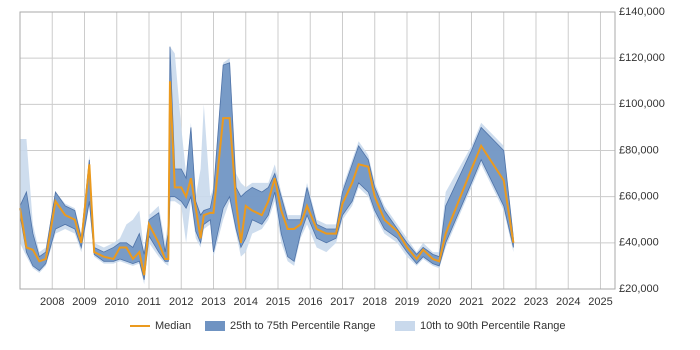 The height and width of the screenshot is (350, 700). I want to click on x-tick-label: 2012, so click(181, 302).